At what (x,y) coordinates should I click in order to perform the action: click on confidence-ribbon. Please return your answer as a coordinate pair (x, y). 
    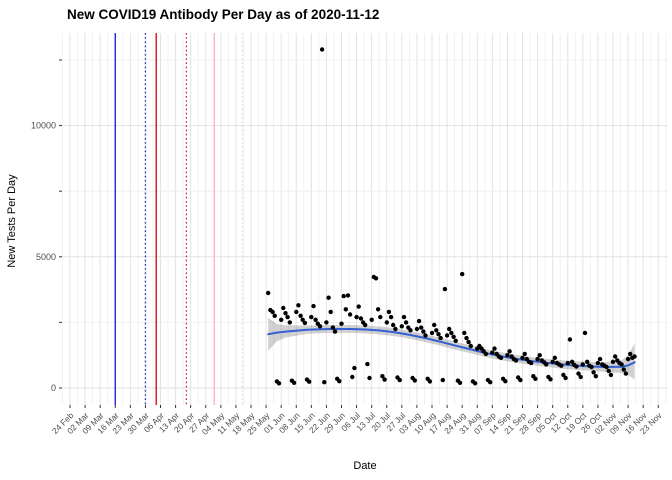
    Looking at the image, I should click on (451, 348).